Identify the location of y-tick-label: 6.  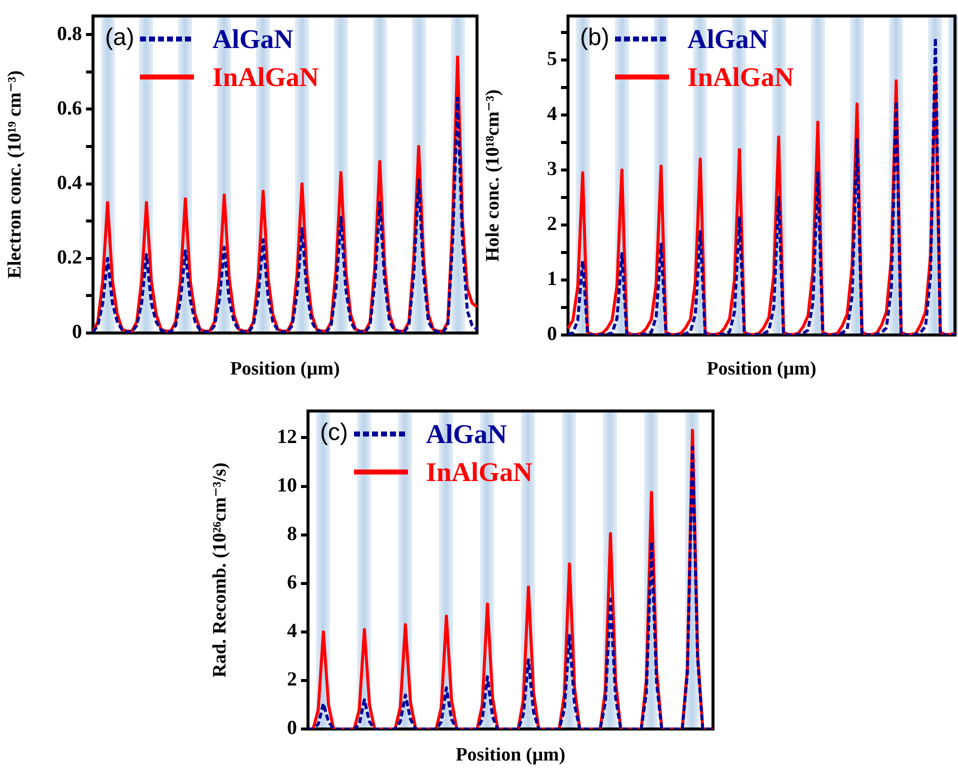
(292, 583).